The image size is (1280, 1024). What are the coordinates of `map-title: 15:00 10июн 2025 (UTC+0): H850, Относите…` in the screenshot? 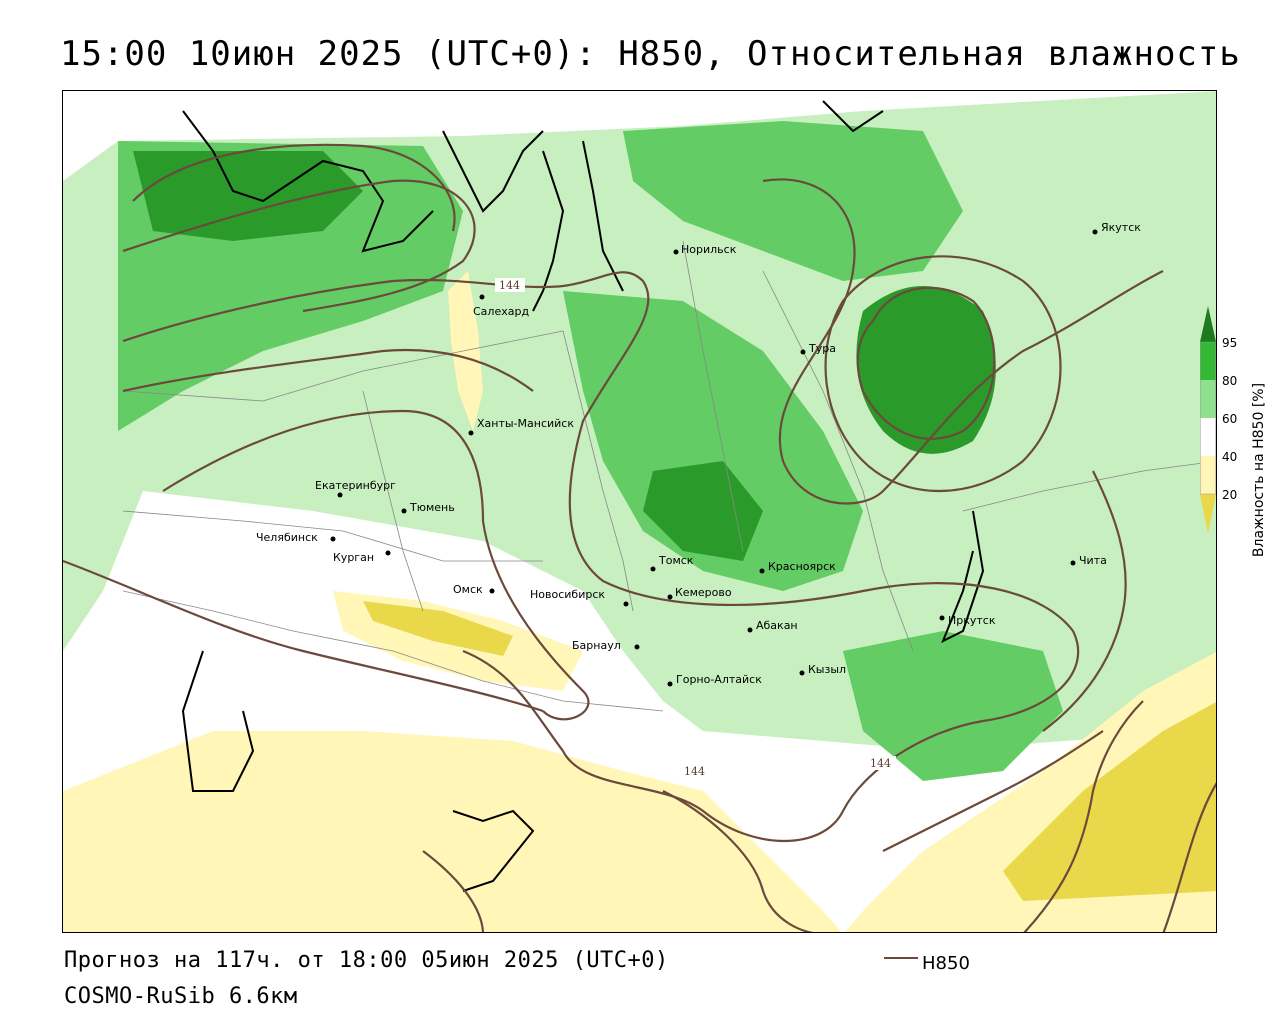 It's located at (650, 54).